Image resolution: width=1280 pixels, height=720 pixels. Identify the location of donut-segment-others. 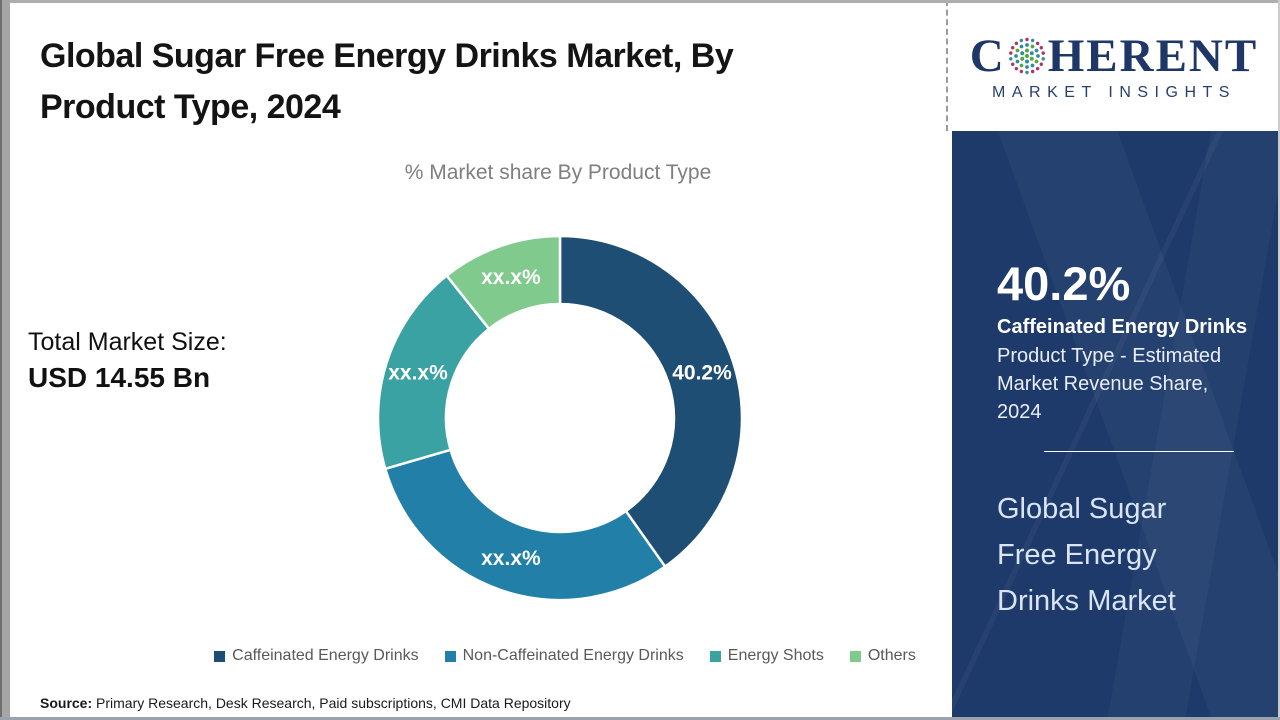
(503, 282).